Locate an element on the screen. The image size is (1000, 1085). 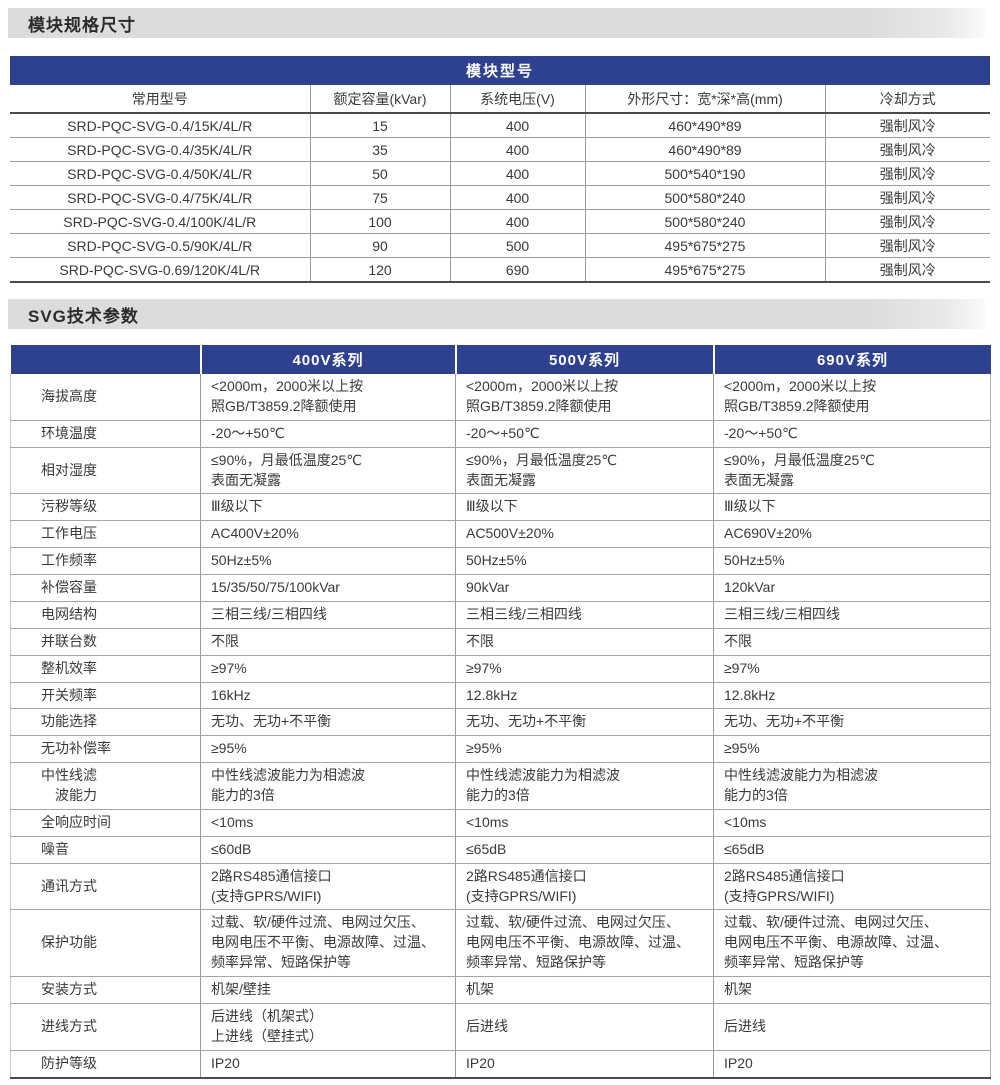
col-header-system-voltage: 系统电压(V) is located at coordinates (517, 99).